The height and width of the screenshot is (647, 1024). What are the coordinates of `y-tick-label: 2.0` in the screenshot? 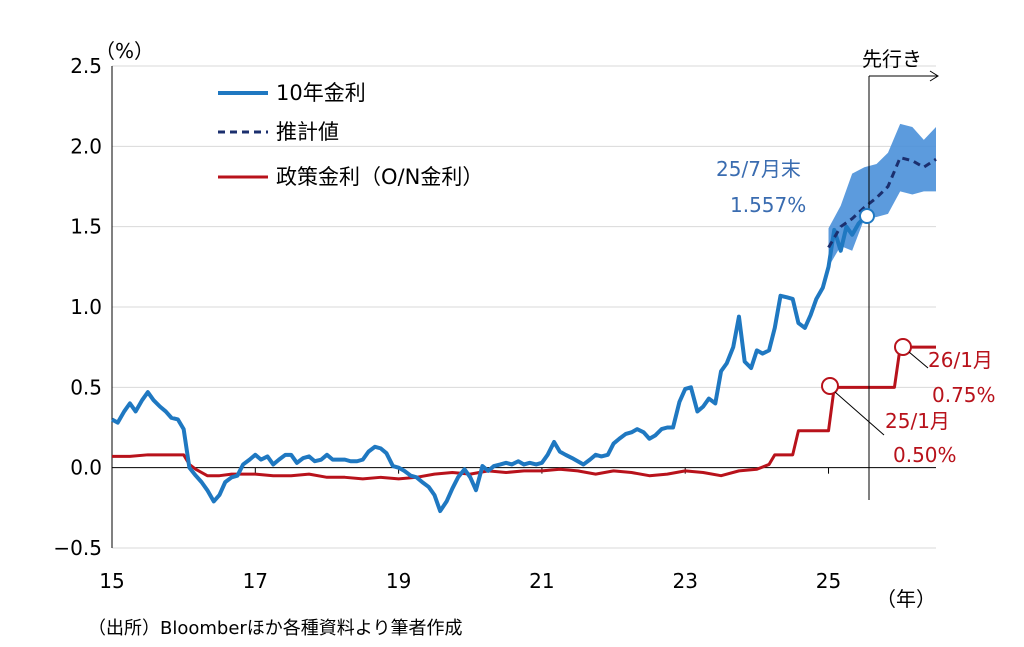 It's located at (86, 146).